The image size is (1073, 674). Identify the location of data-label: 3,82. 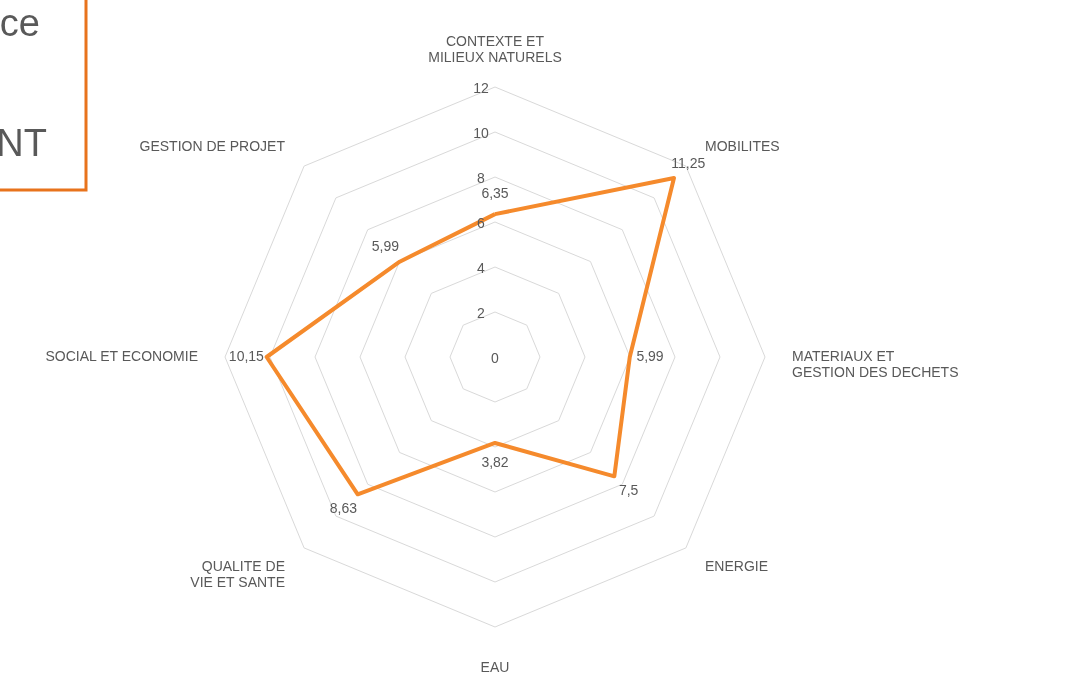
(495, 462).